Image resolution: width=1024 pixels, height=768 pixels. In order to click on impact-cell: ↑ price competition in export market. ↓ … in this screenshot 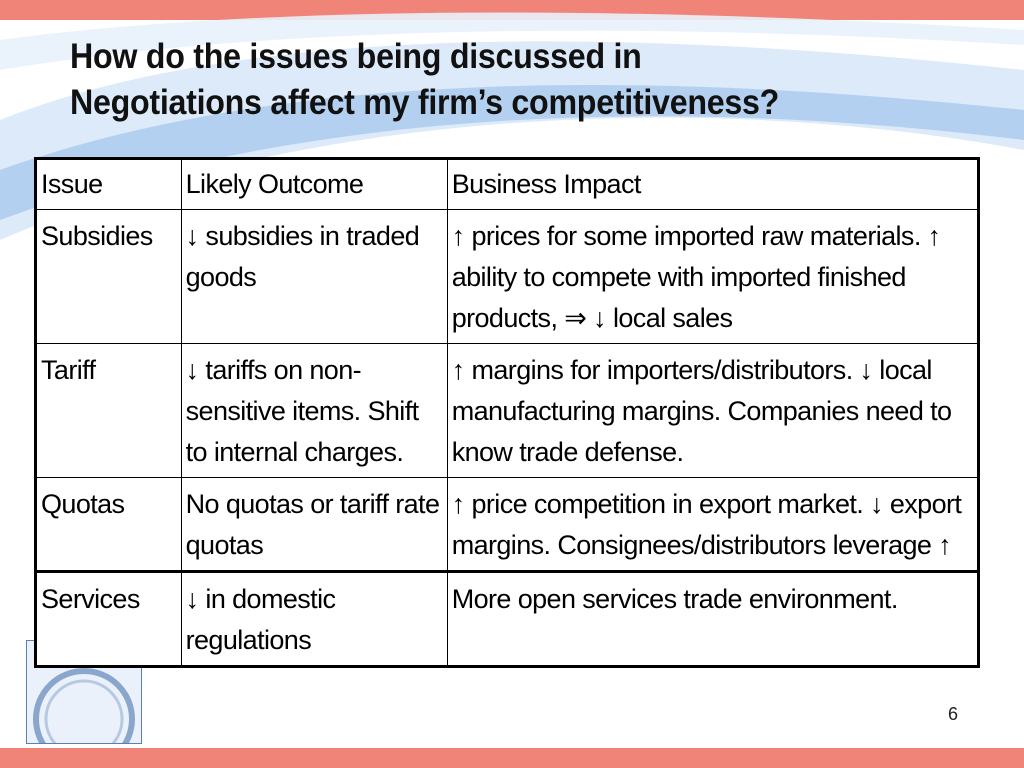, I will do `click(713, 524)`.